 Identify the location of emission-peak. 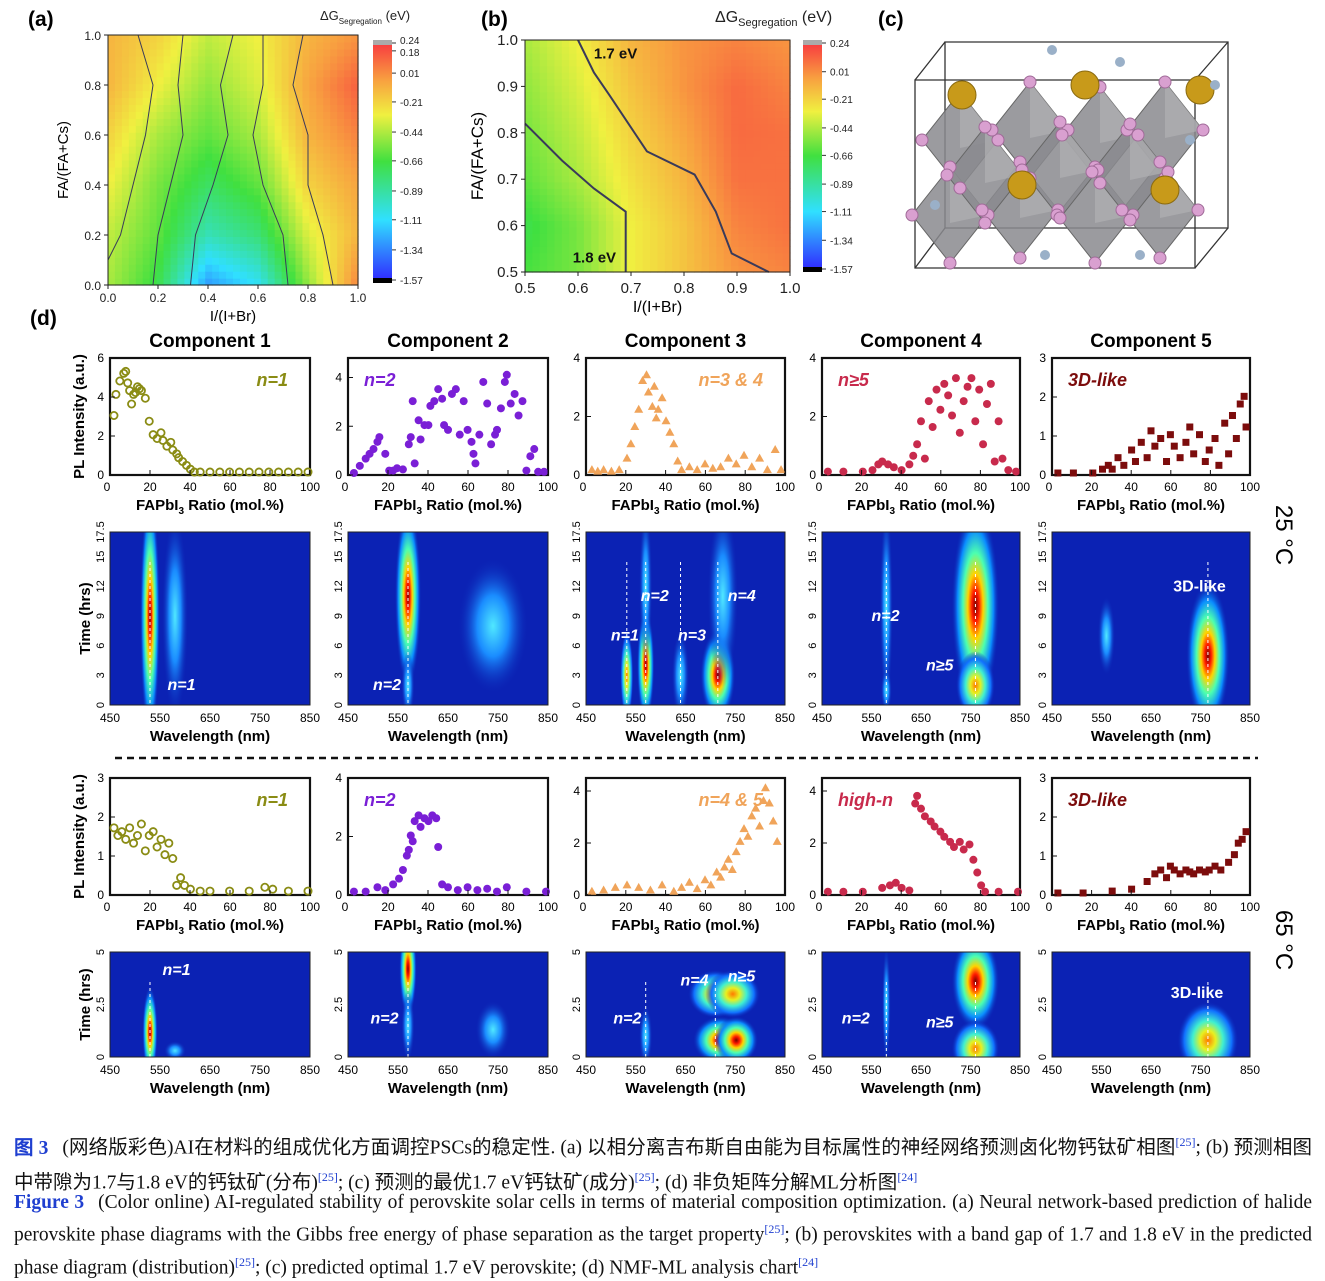
(736, 1036).